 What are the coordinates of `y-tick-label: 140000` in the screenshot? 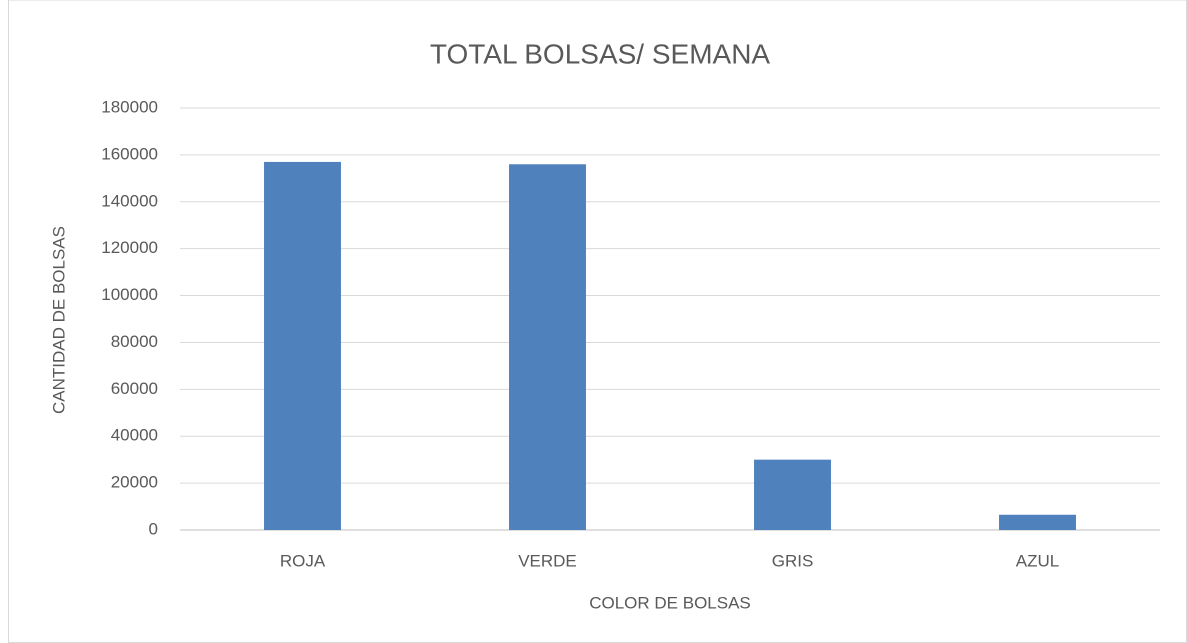 It's located at (129, 200).